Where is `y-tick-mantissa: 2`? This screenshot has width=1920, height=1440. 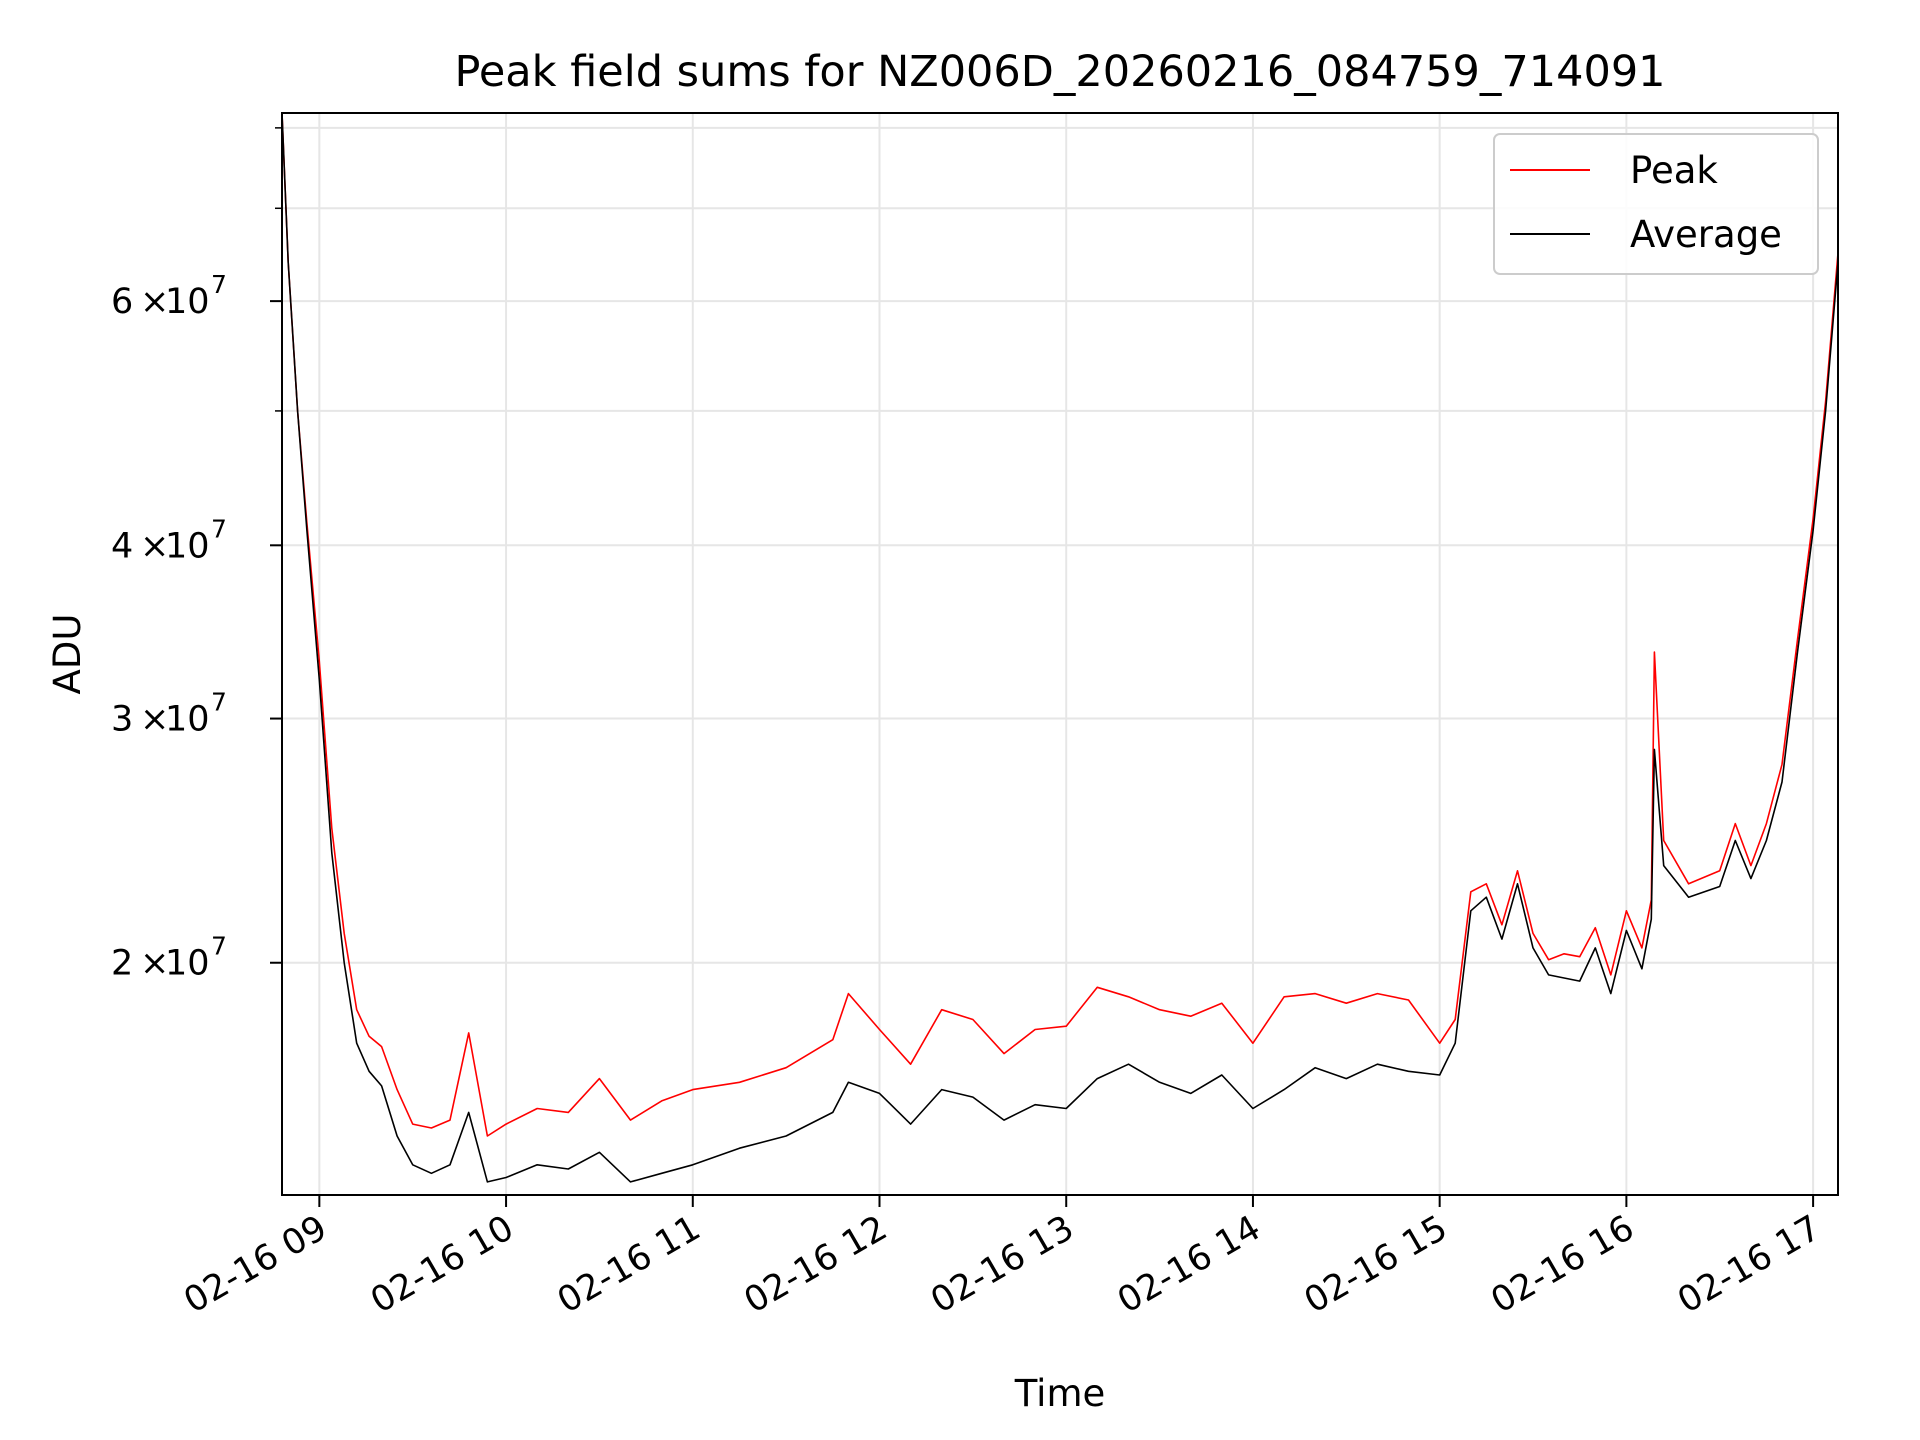
y-tick-mantissa: 2 is located at coordinates (122, 964).